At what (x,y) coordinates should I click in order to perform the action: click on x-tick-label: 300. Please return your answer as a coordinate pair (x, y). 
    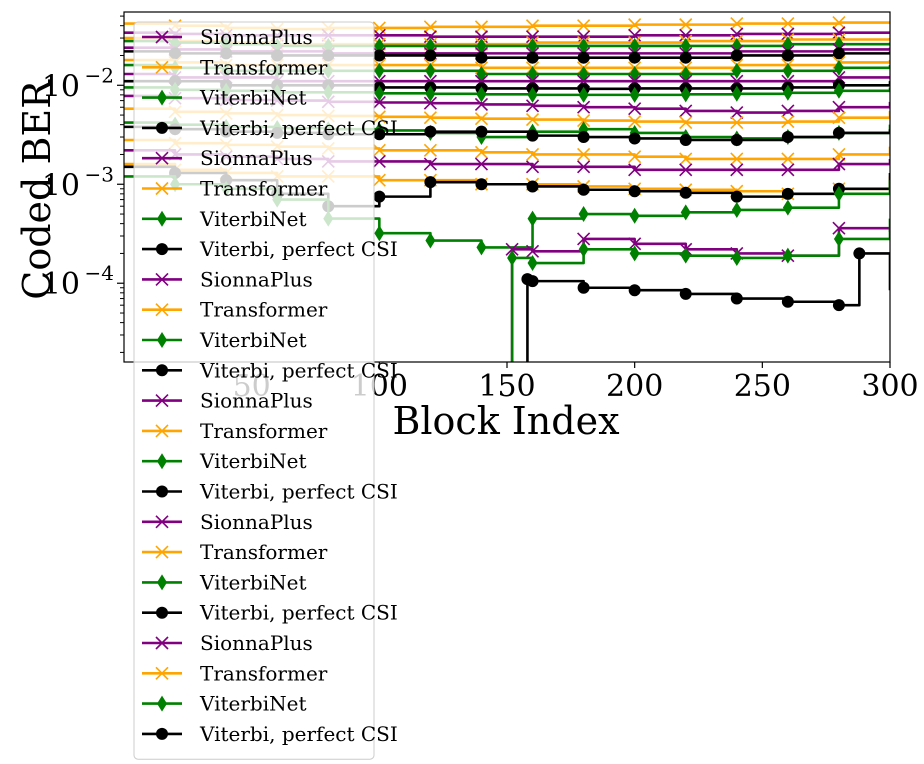
    Looking at the image, I should click on (889, 386).